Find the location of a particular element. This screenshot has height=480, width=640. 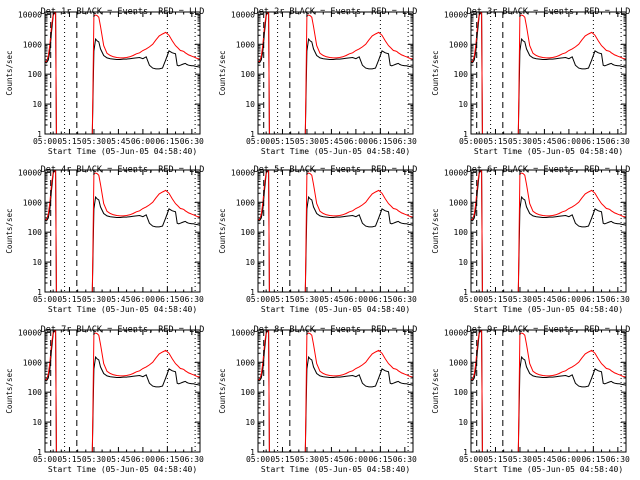

chart-title: Det 3r BLACK = Events, RED = LLD is located at coordinates (549, 12).